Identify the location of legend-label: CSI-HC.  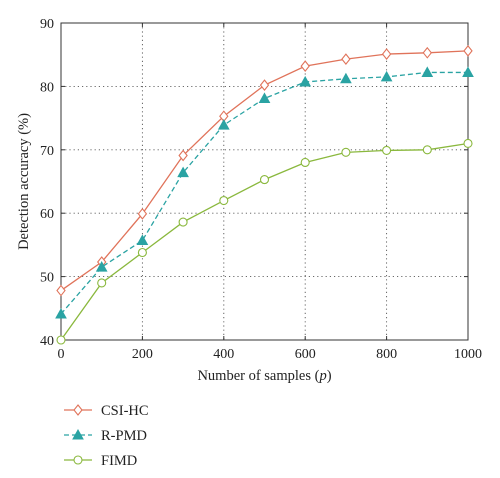
(125, 411).